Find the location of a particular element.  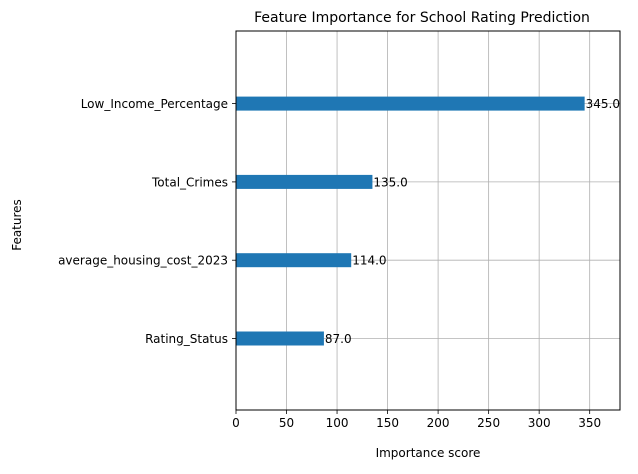

x-tick-label: 250 is located at coordinates (488, 423).